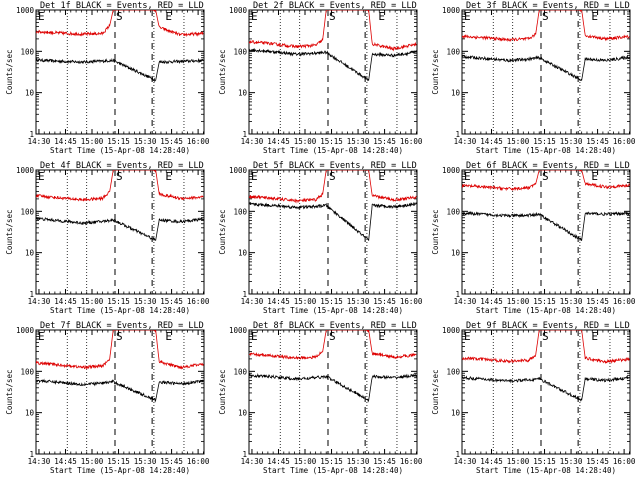  What do you see at coordinates (122, 326) in the screenshot?
I see `panel-title: Det 7f BLACK = Events, RED = LLD` at bounding box center [122, 326].